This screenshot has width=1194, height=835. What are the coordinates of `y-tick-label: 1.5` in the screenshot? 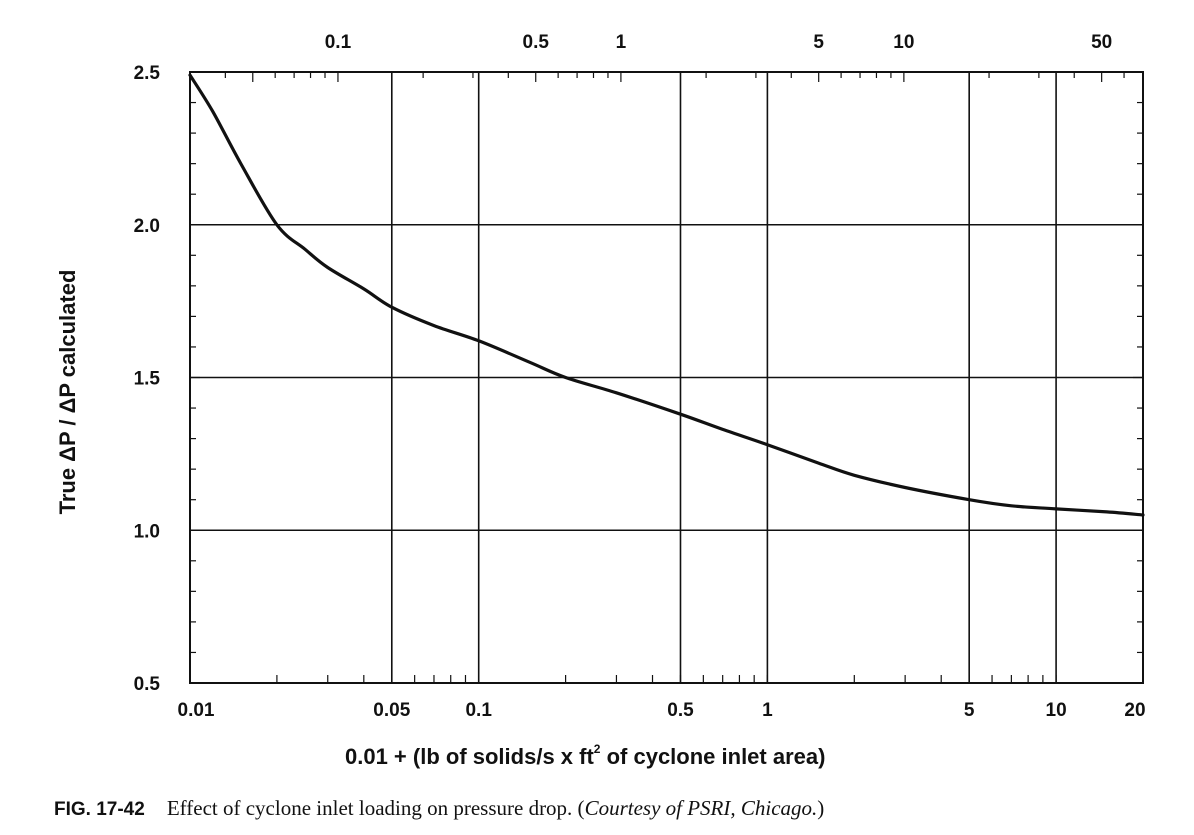 It's located at (147, 379).